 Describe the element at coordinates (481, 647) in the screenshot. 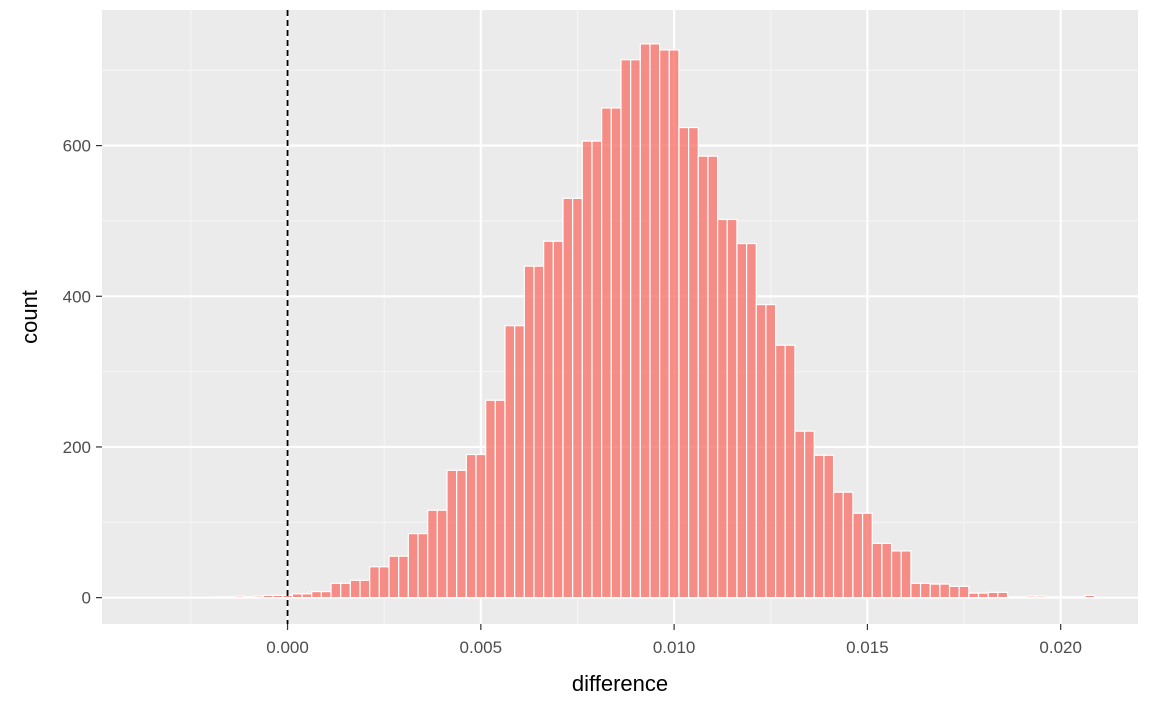

I see `x-tick-label: 0.005` at that location.